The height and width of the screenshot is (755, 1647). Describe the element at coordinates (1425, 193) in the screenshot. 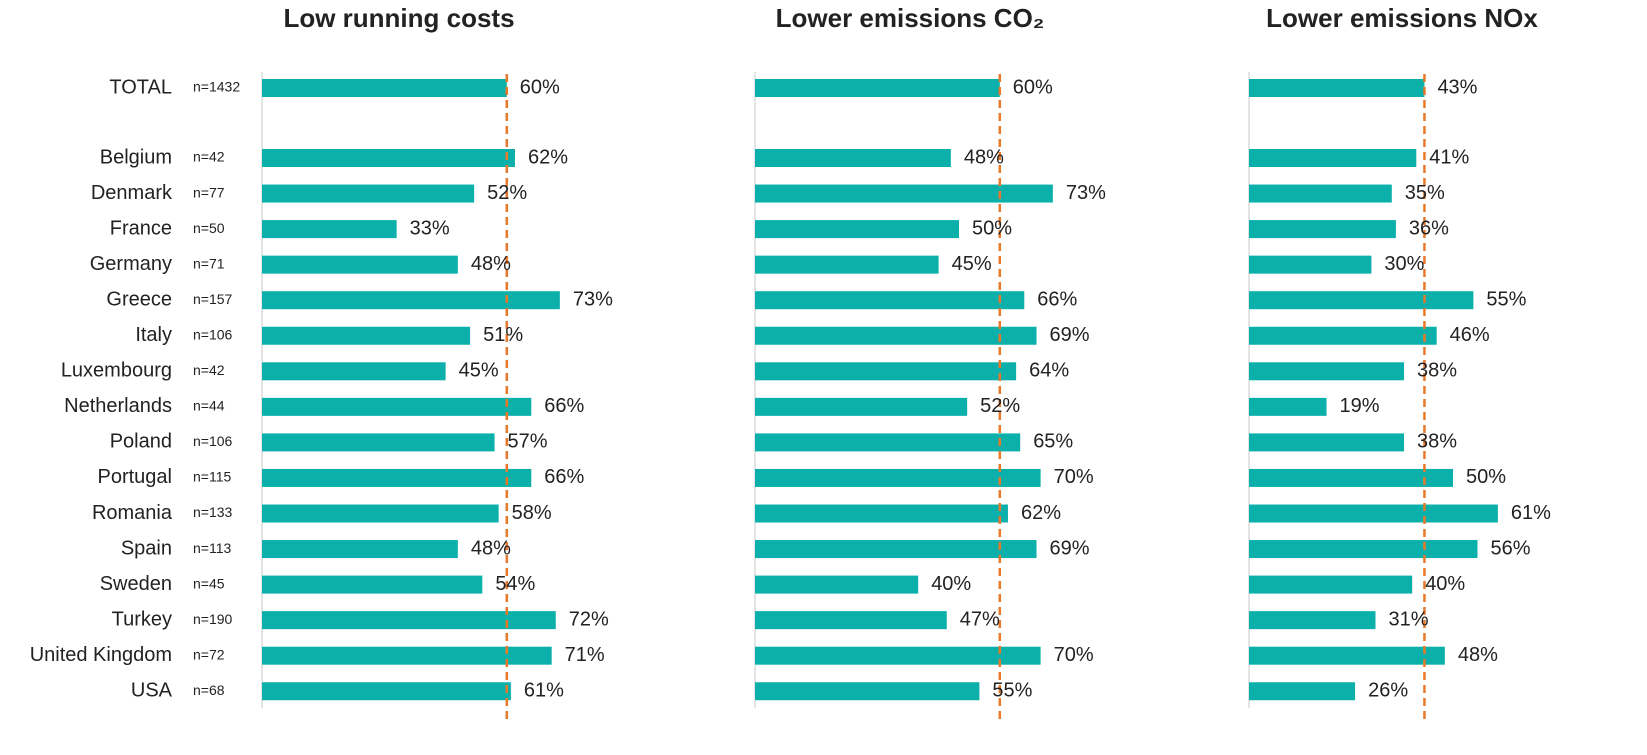

I see `value-label: 35%` at that location.